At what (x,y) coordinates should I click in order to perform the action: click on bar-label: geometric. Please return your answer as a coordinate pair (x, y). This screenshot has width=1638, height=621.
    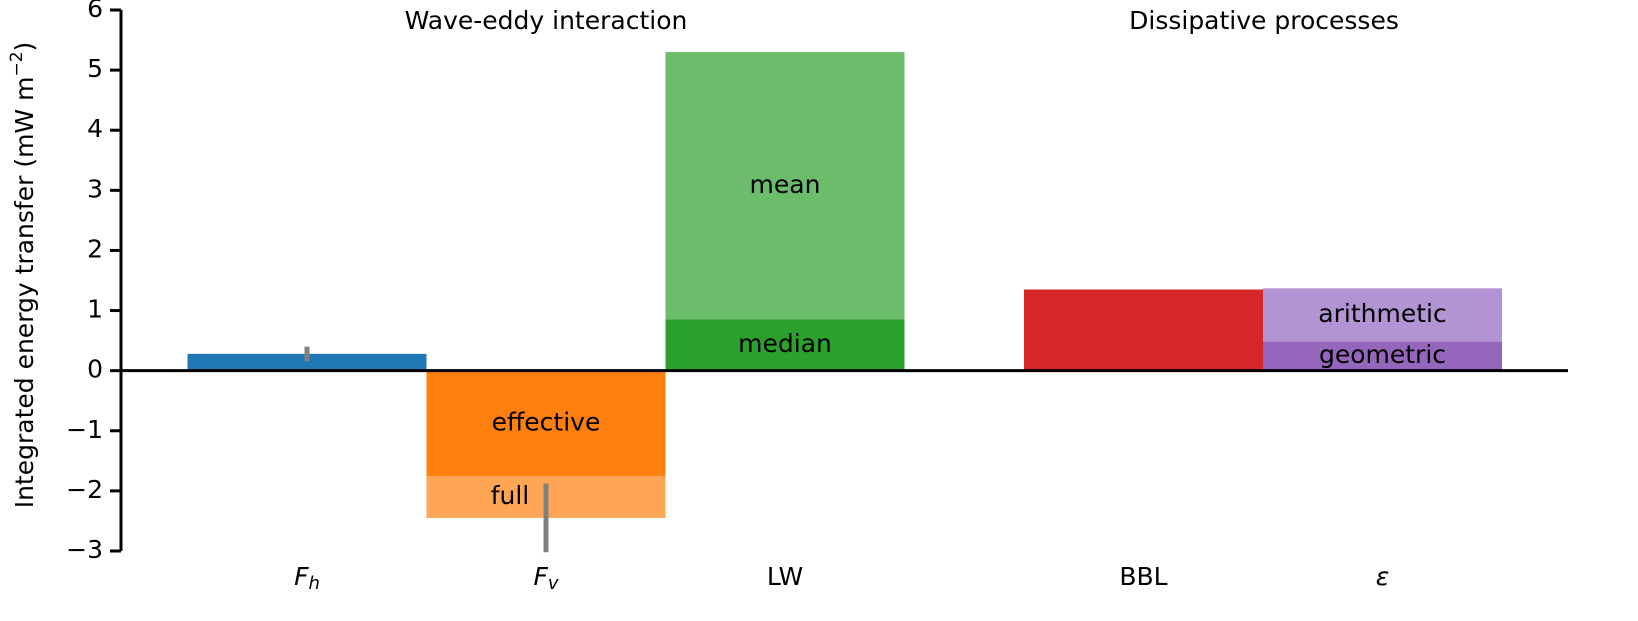
    Looking at the image, I should click on (1382, 354).